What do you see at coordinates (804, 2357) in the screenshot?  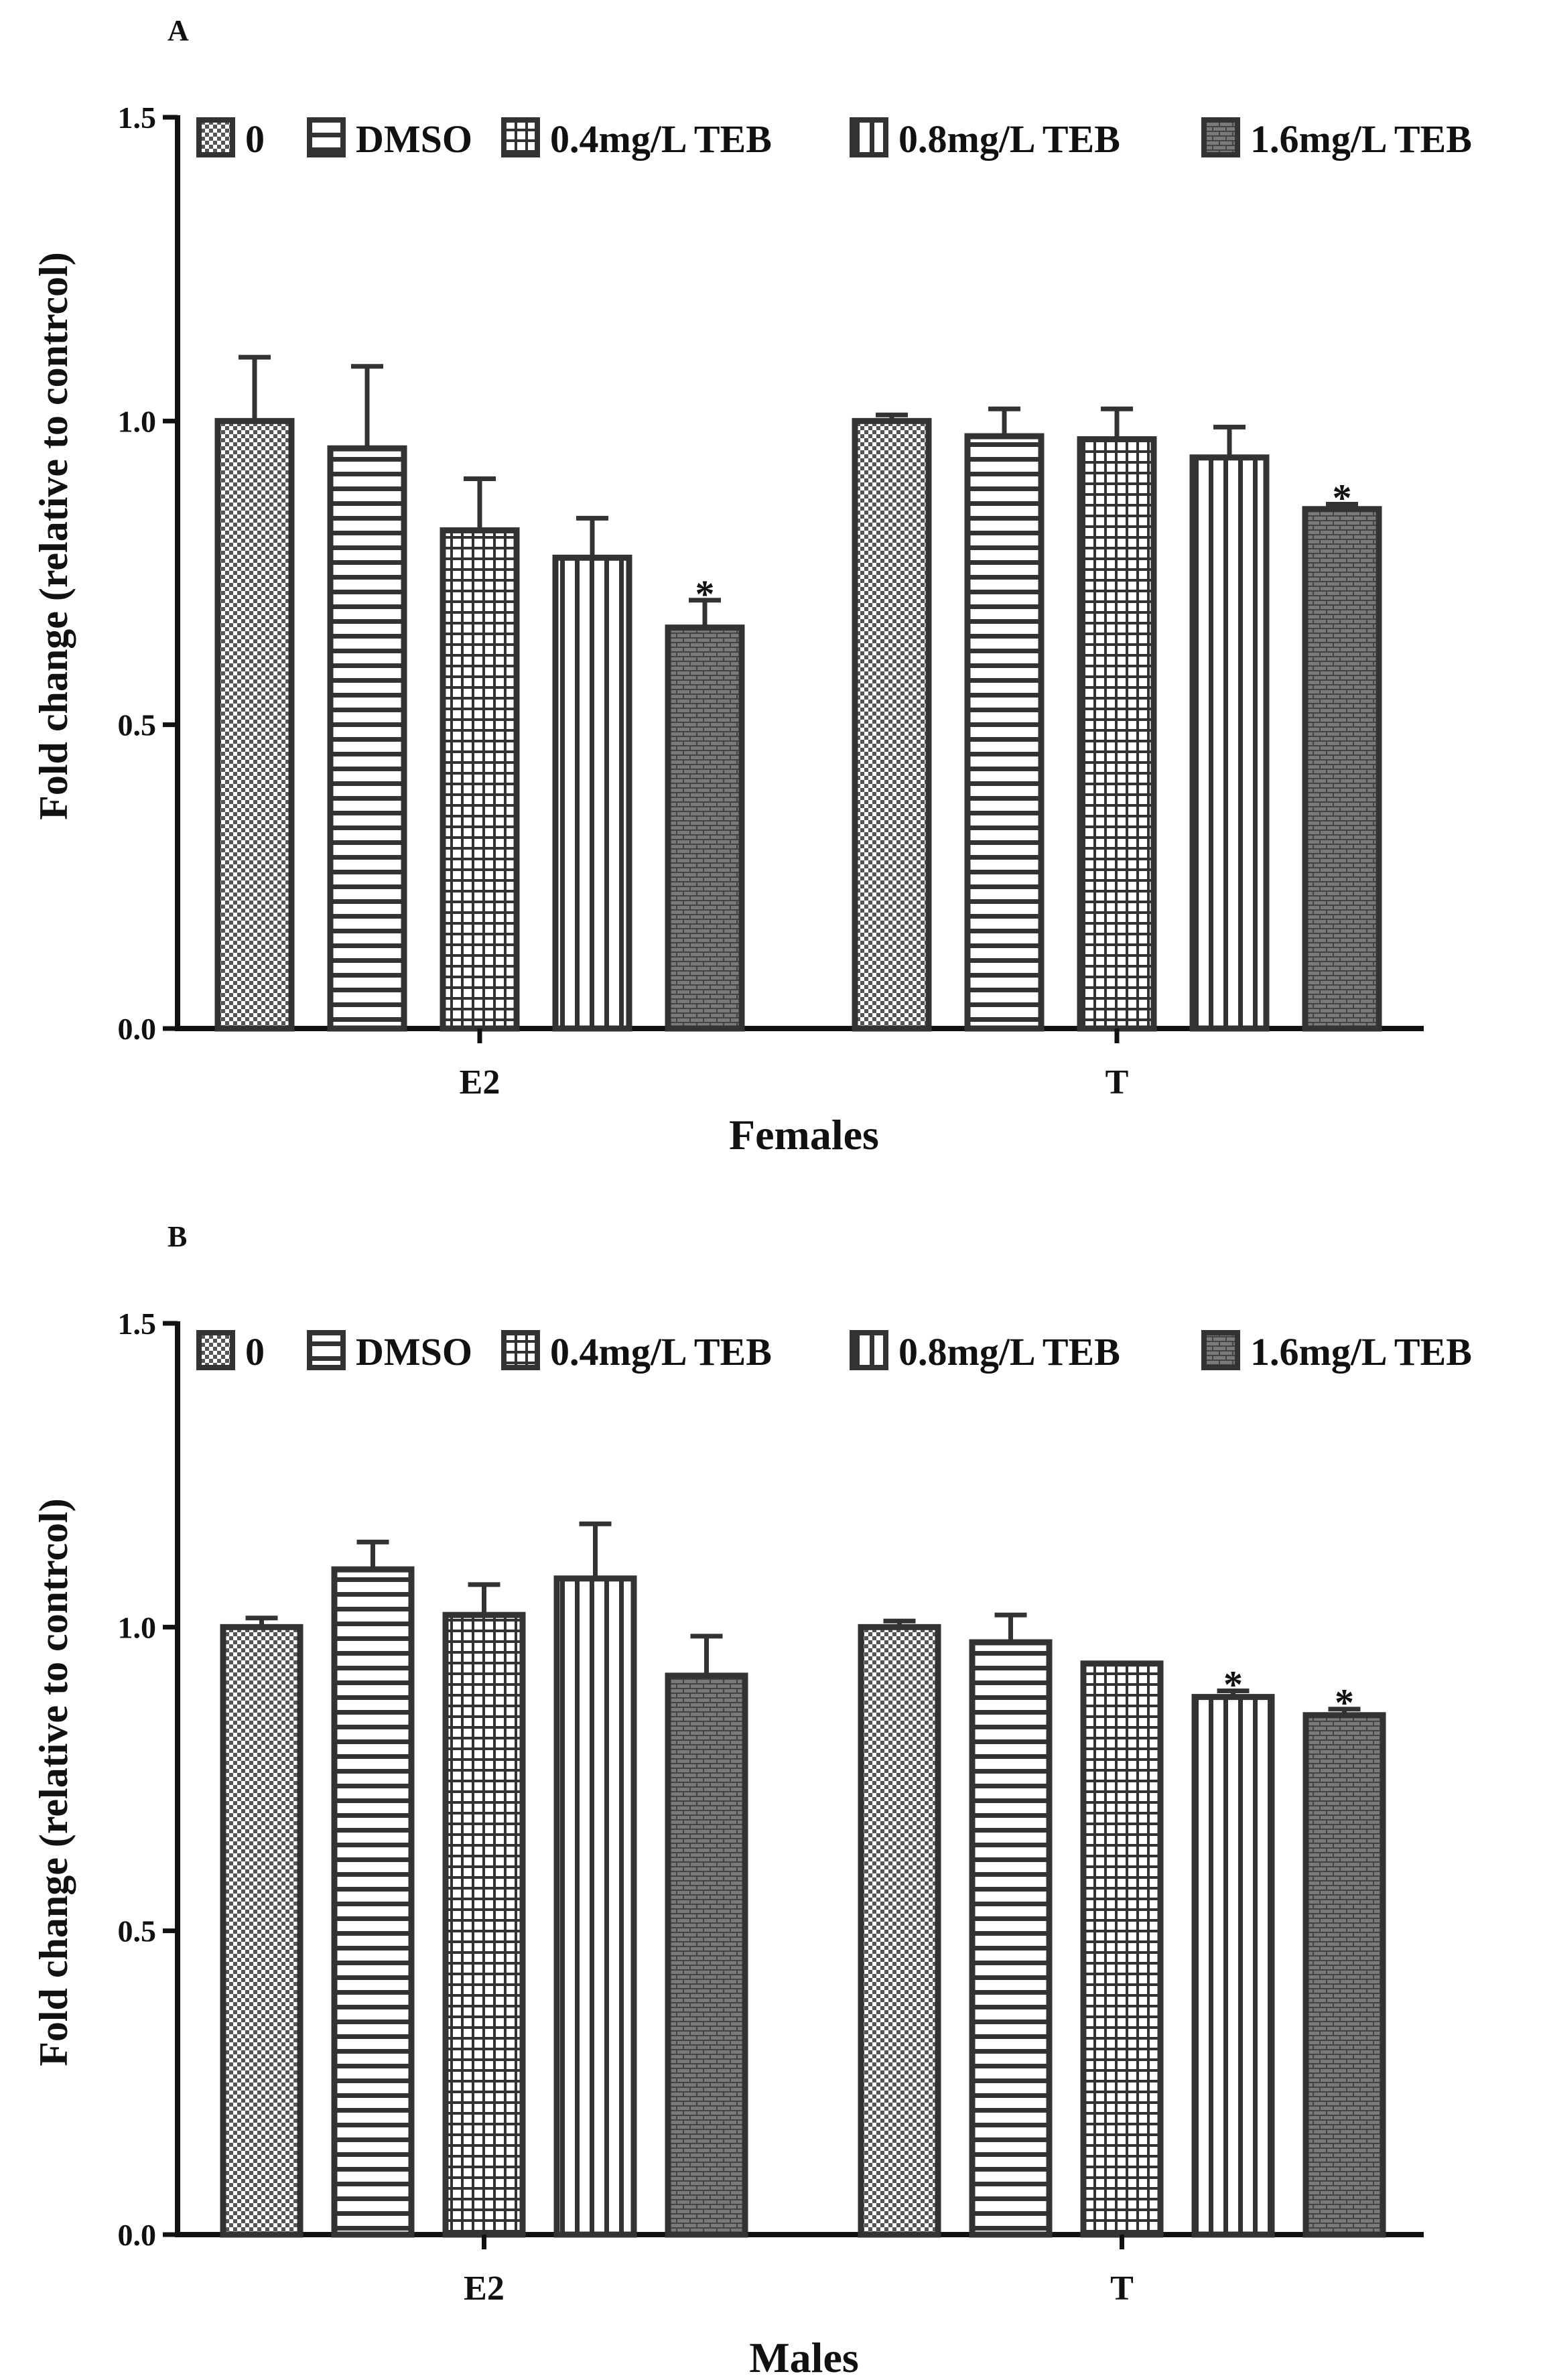 I see `x-axis-title: Males` at bounding box center [804, 2357].